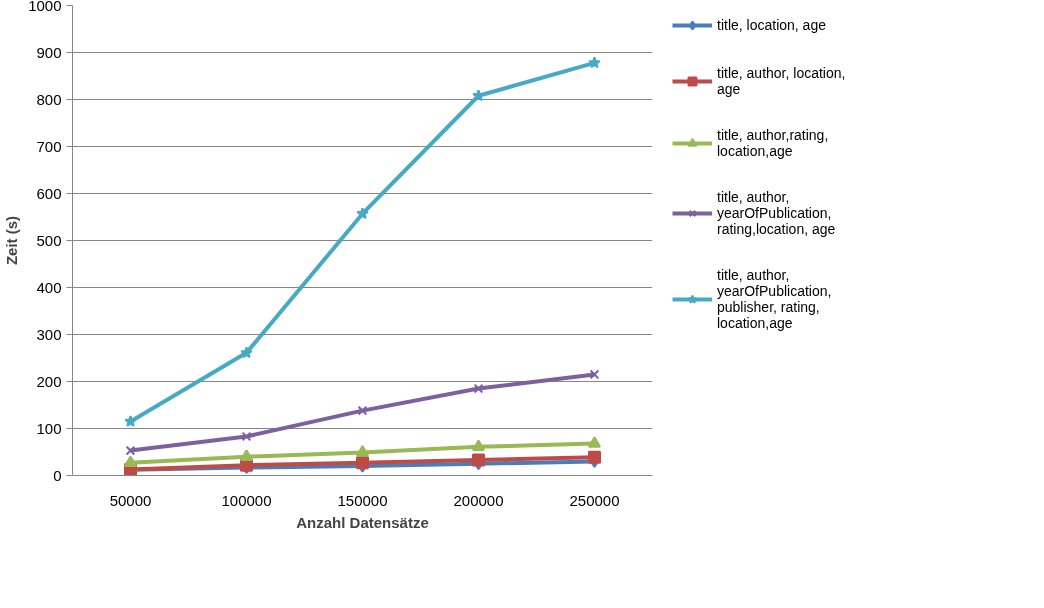 This screenshot has height=608, width=1044. What do you see at coordinates (49, 428) in the screenshot?
I see `y-tick-label: 100` at bounding box center [49, 428].